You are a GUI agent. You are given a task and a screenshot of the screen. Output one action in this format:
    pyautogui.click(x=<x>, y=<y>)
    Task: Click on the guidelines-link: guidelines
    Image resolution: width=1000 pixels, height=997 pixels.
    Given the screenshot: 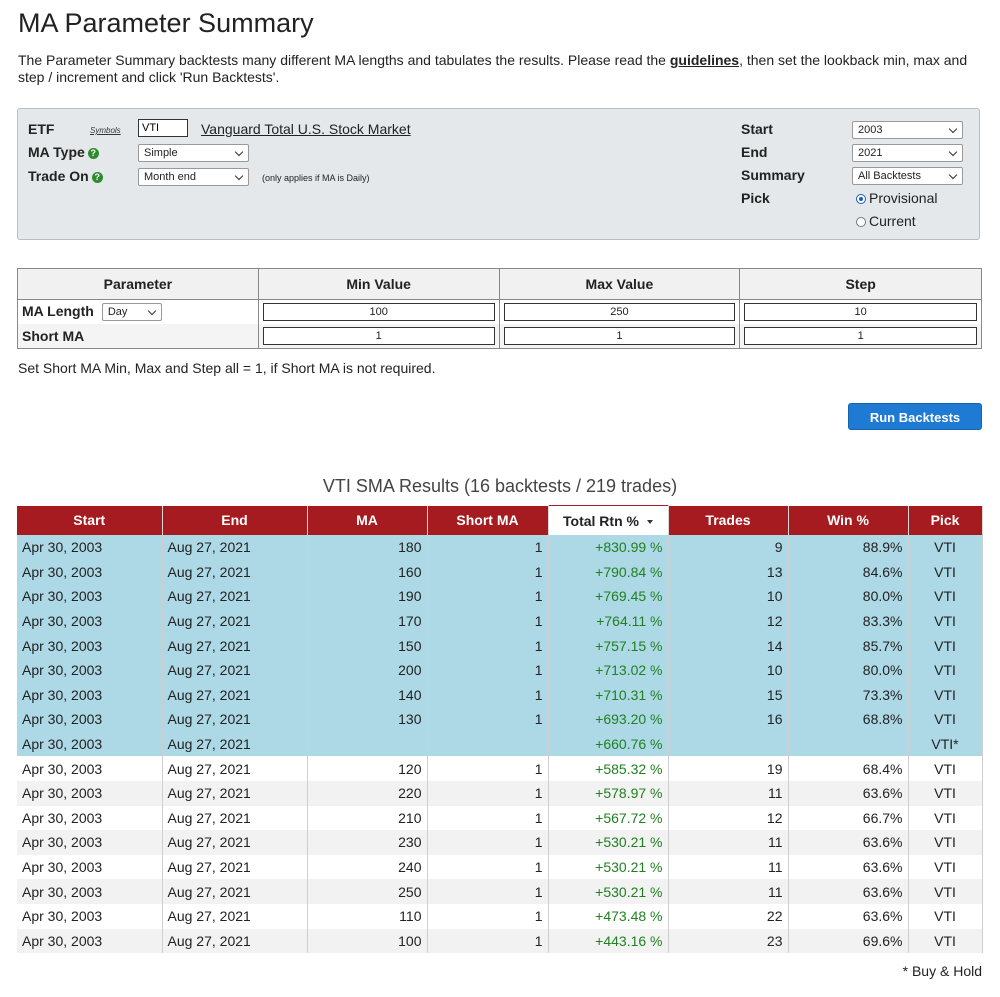 What is the action you would take?
    pyautogui.click(x=704, y=60)
    